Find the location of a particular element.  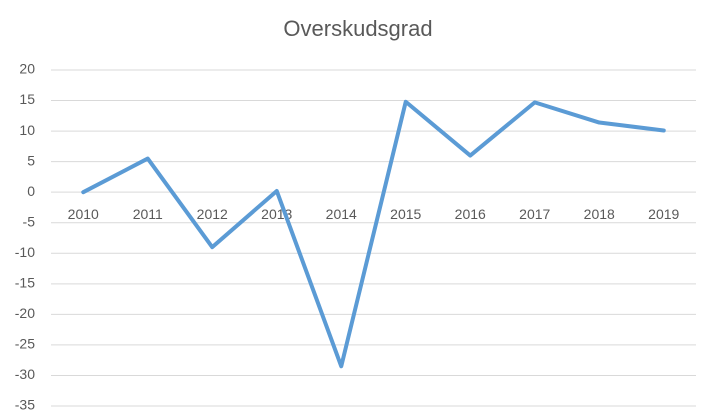

y-tick-label: -10 is located at coordinates (25, 252).